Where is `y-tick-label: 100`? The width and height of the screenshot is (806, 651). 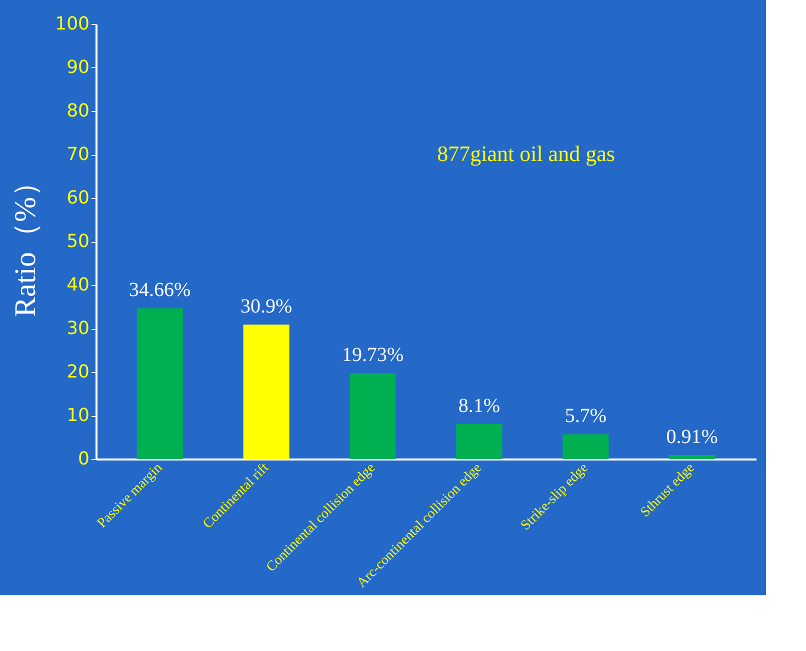
y-tick-label: 100 is located at coordinates (72, 24).